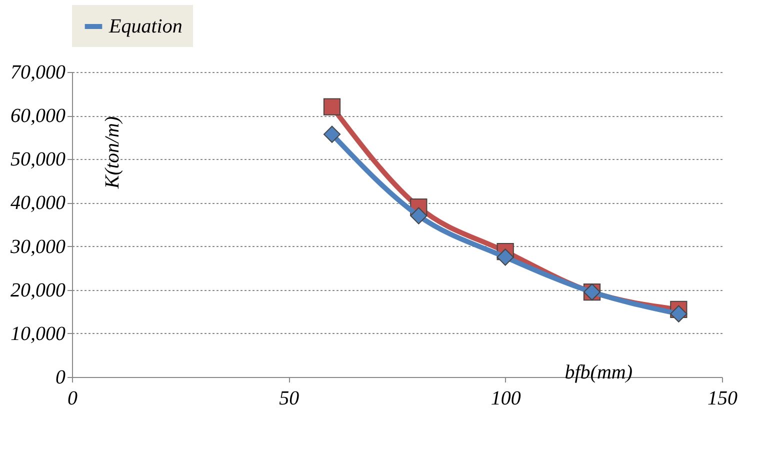  What do you see at coordinates (723, 399) in the screenshot?
I see `x-tick-label: 150` at bounding box center [723, 399].